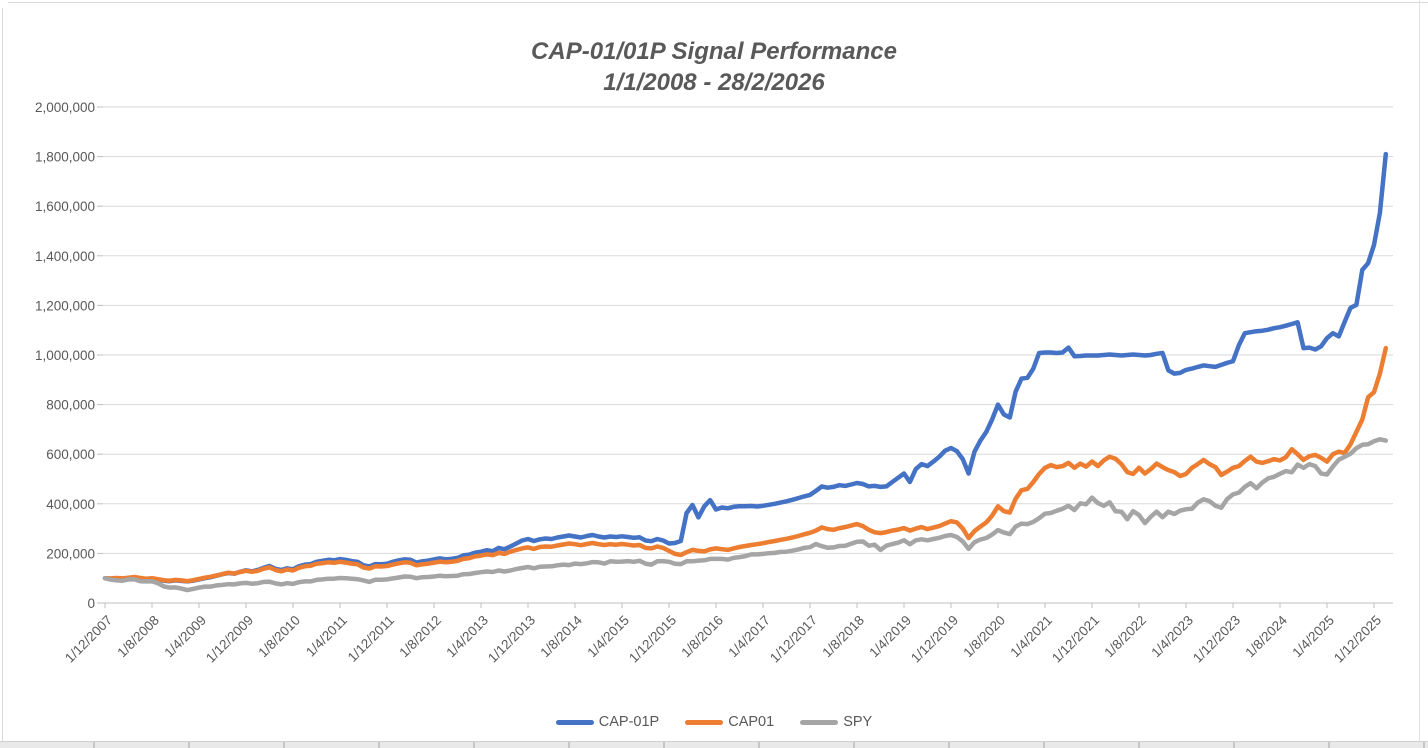 The width and height of the screenshot is (1428, 748). Describe the element at coordinates (843, 637) in the screenshot. I see `svg-text: 1/8/2018` at that location.